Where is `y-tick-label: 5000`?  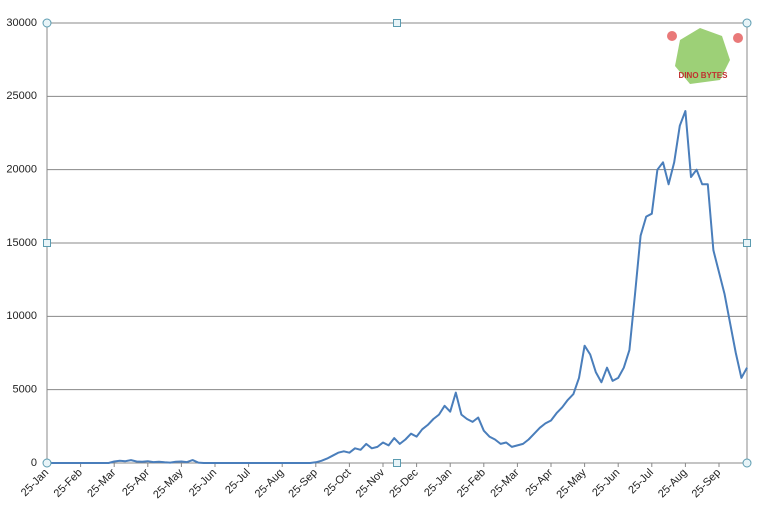 y-tick-label: 5000 is located at coordinates (25, 390).